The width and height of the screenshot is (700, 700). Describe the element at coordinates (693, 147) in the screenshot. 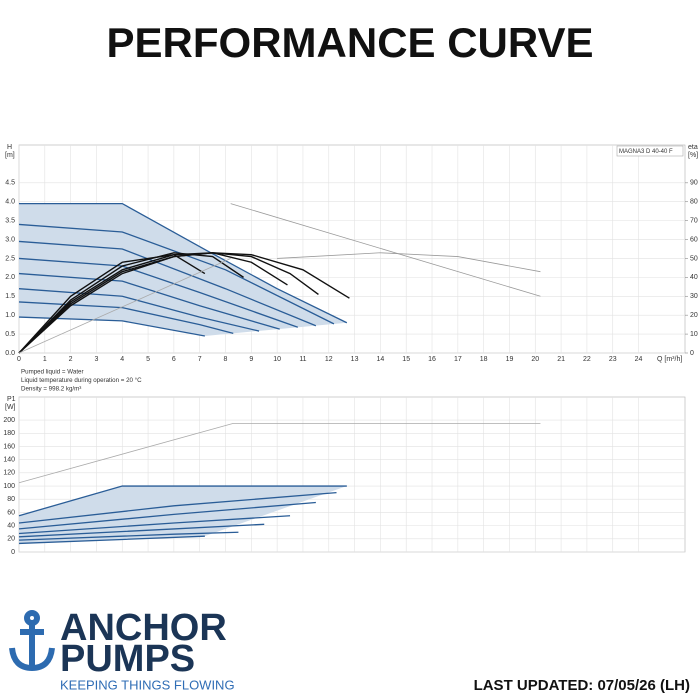

I see `y2-axis-label: eta` at that location.